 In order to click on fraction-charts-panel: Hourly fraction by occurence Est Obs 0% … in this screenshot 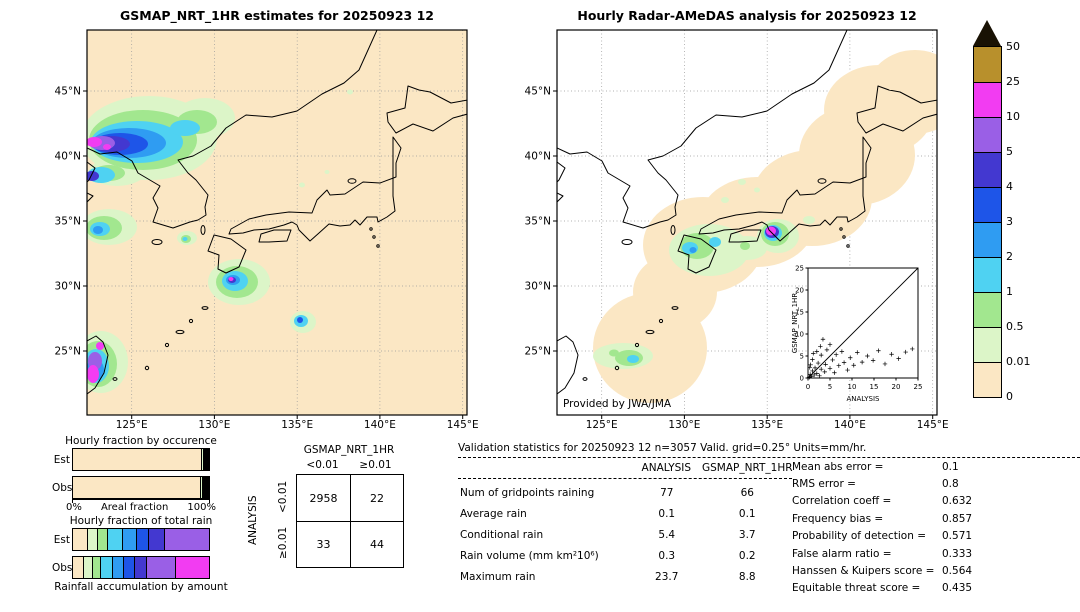, I will do `click(141, 521)`.